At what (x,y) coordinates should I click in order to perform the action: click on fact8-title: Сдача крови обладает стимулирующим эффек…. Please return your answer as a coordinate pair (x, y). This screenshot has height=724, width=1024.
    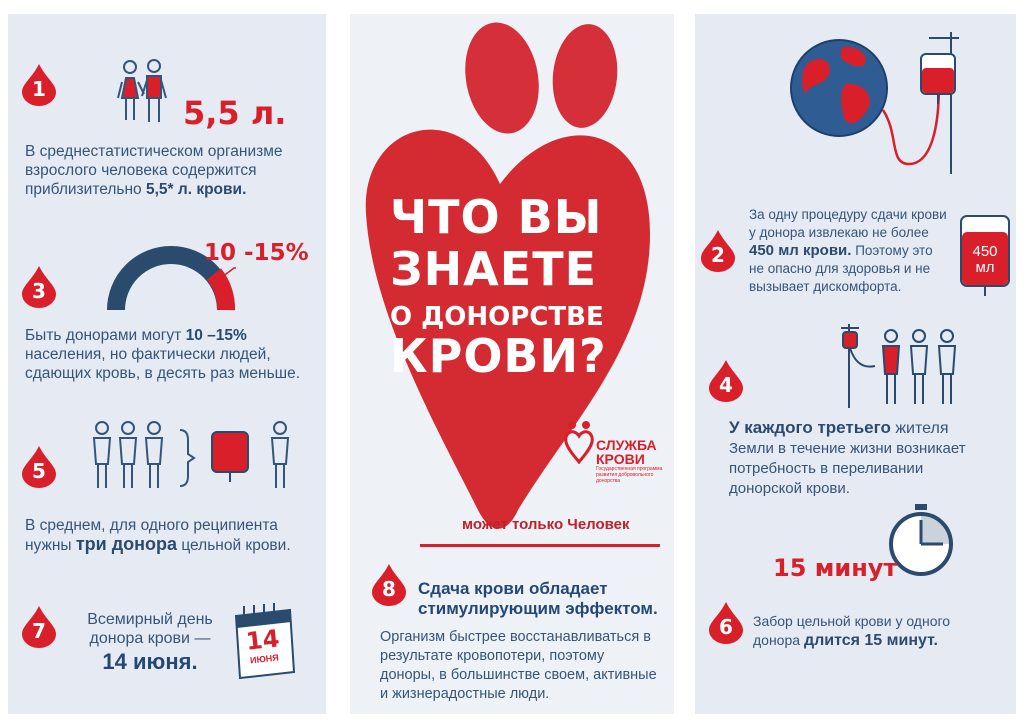
    Looking at the image, I should click on (543, 599).